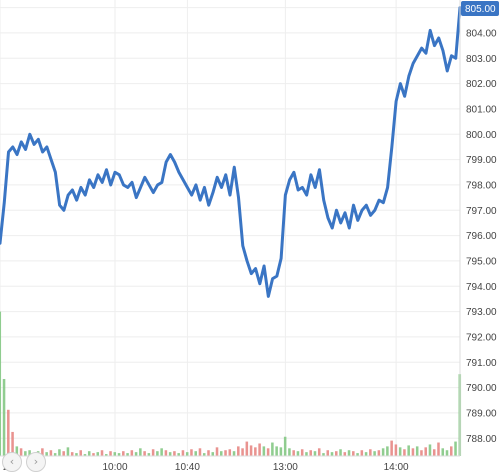  What do you see at coordinates (285, 467) in the screenshot?
I see `time-tick-label: 13:00` at bounding box center [285, 467].